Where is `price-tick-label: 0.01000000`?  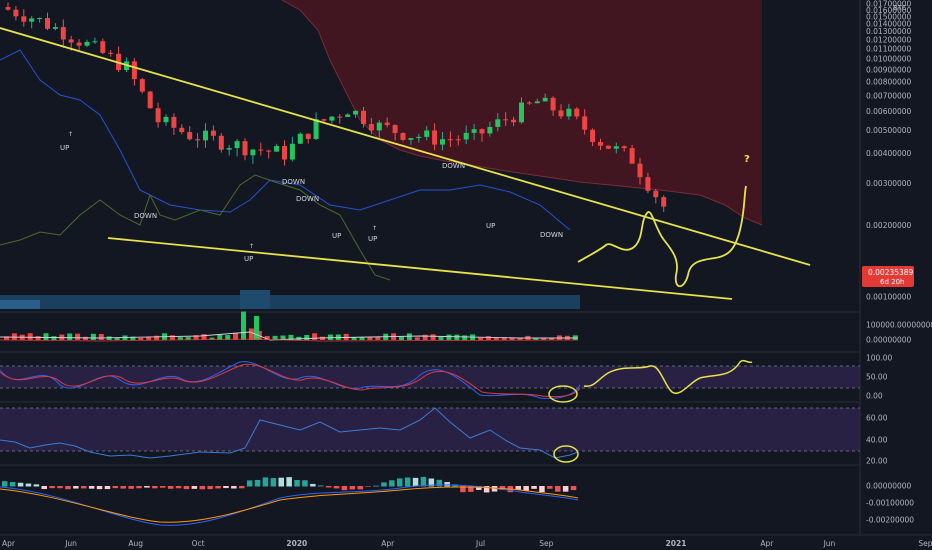
price-tick-label: 0.01000000 is located at coordinates (889, 58).